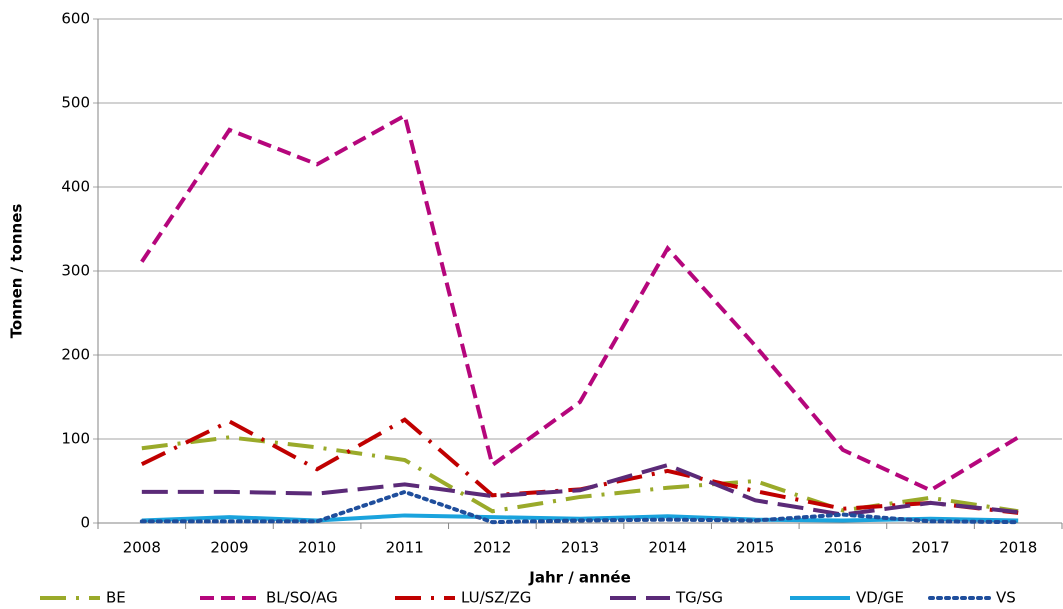 The image size is (1063, 609). Describe the element at coordinates (580, 548) in the screenshot. I see `x-tick-label: 2013` at that location.